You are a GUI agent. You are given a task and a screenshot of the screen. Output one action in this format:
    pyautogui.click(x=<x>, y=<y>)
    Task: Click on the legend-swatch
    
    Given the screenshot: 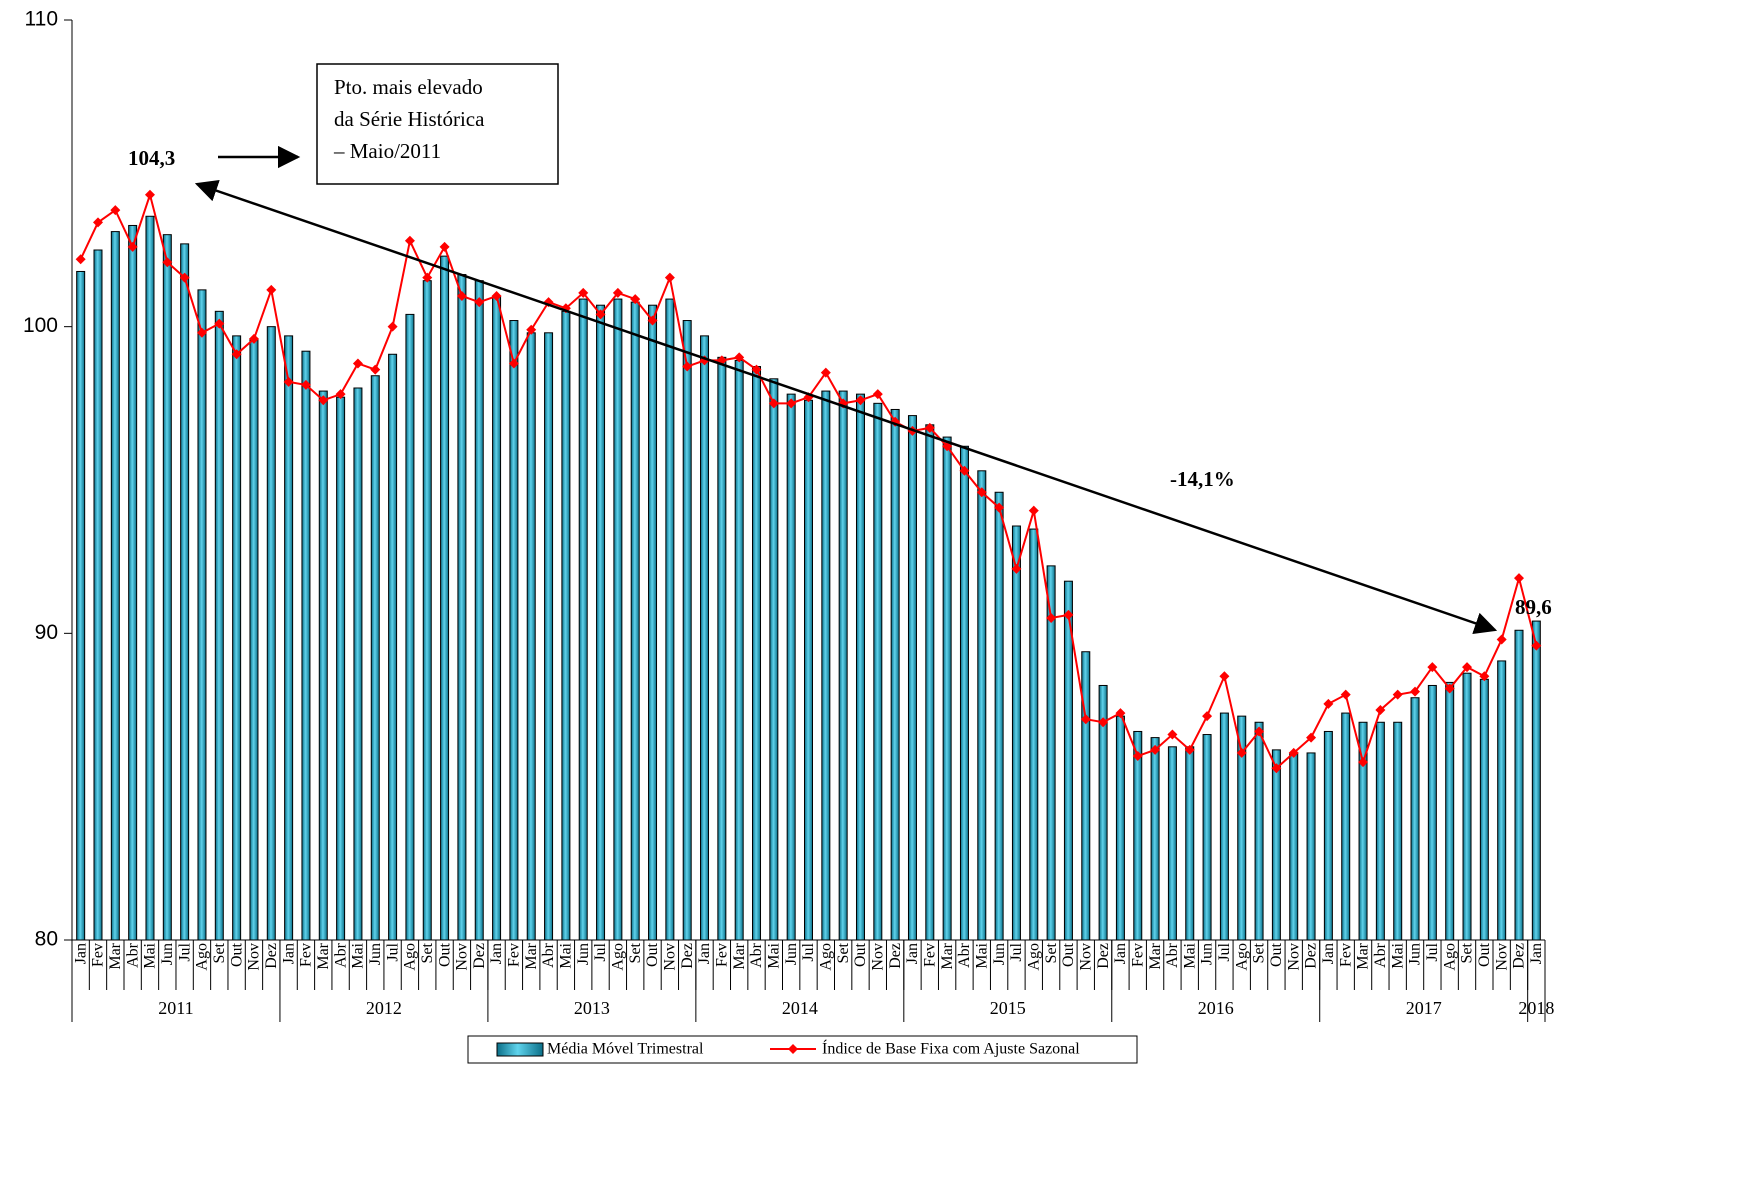 What is the action you would take?
    pyautogui.click(x=520, y=1049)
    